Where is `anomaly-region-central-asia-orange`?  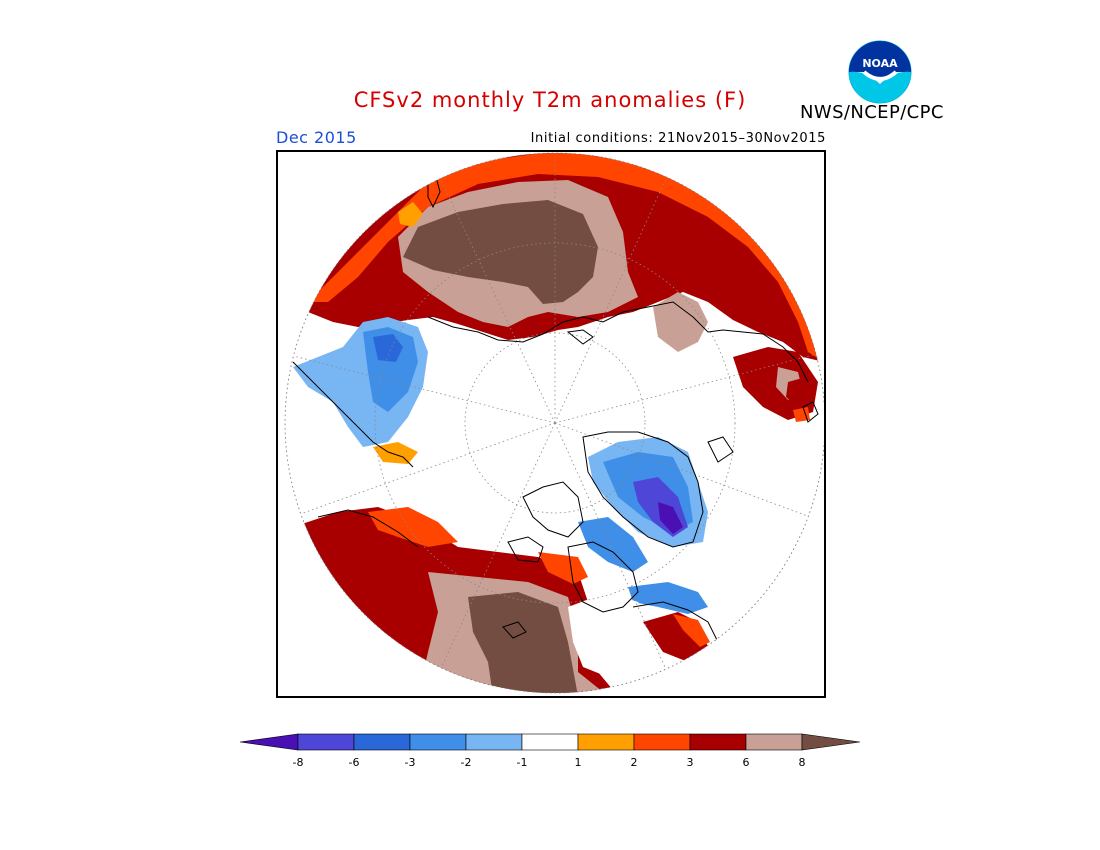 anomaly-region-central-asia-orange is located at coordinates (395, 453).